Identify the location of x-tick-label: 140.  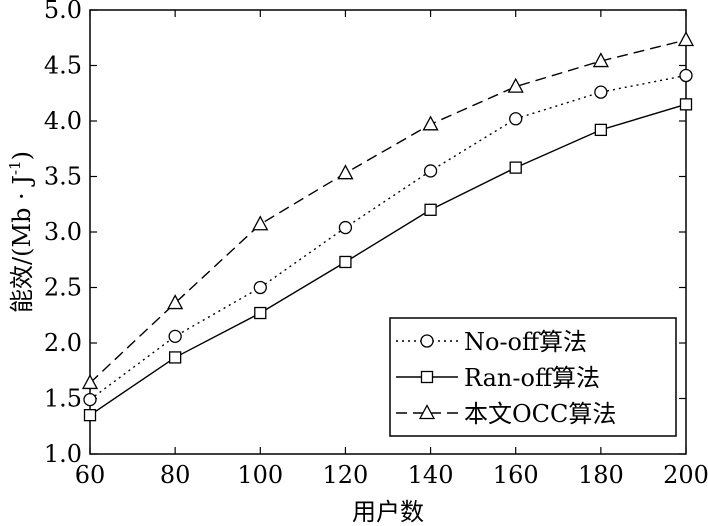
(431, 475).